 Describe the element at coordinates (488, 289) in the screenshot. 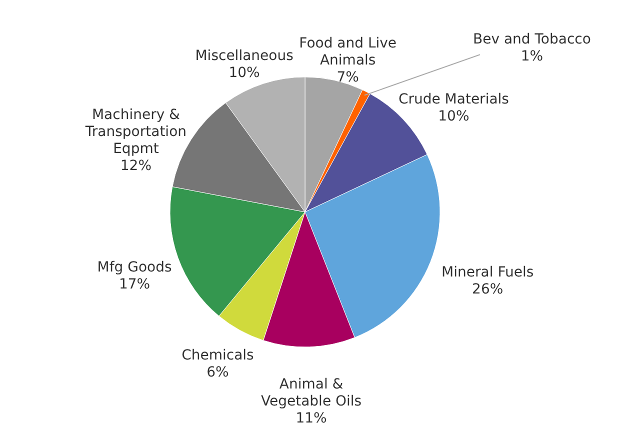

I see `data-label: 26%` at that location.